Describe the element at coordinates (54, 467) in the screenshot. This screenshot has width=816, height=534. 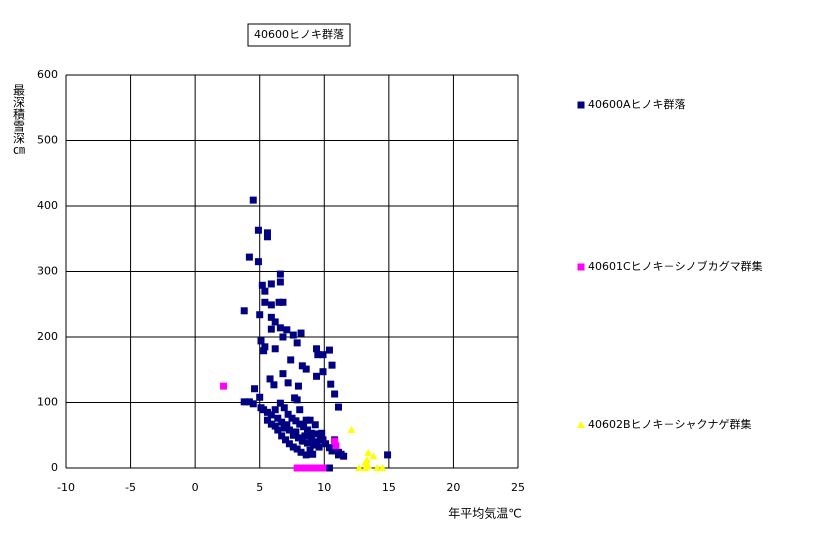
I see `y-tick-label: 0` at that location.